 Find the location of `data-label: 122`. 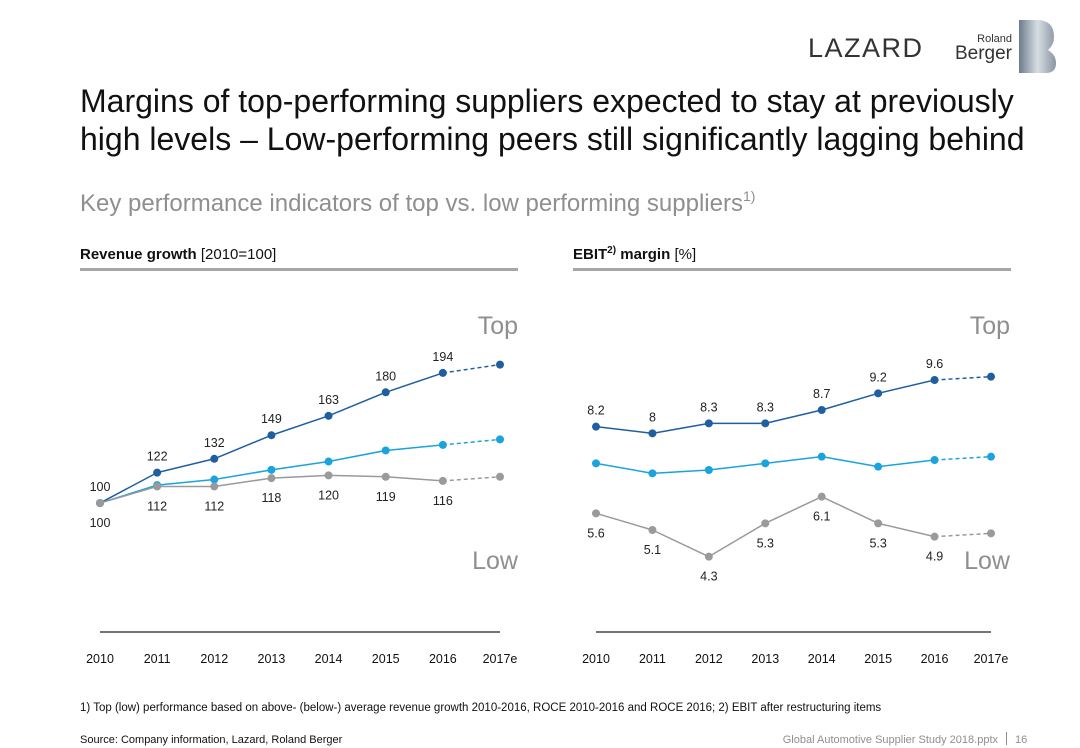

data-label: 122 is located at coordinates (157, 457).